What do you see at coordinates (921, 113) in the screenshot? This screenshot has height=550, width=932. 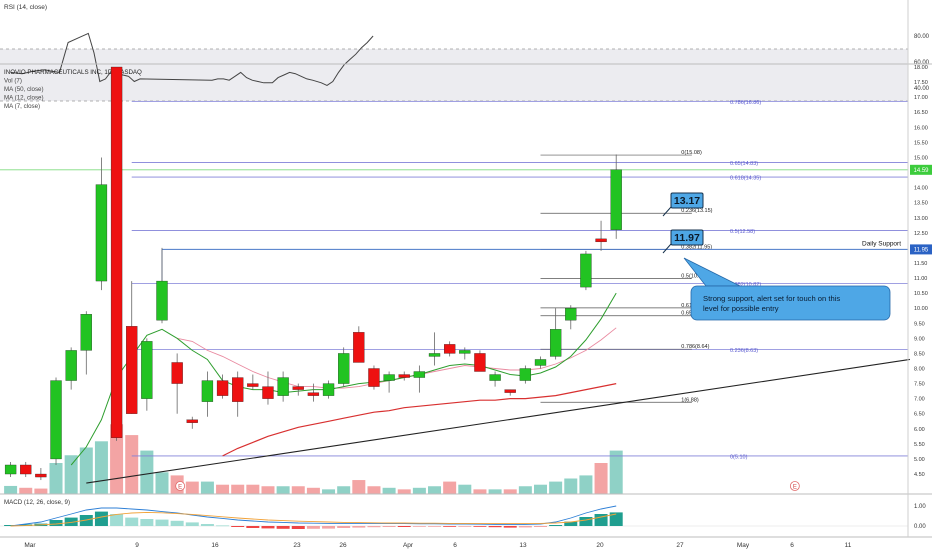 I see `price-tick: 16.50` at bounding box center [921, 113].